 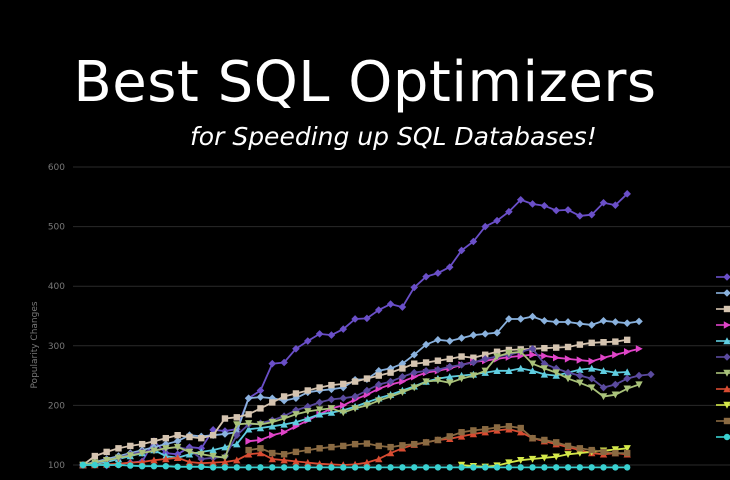 I want to click on y-tick-label: 200, so click(x=56, y=406).